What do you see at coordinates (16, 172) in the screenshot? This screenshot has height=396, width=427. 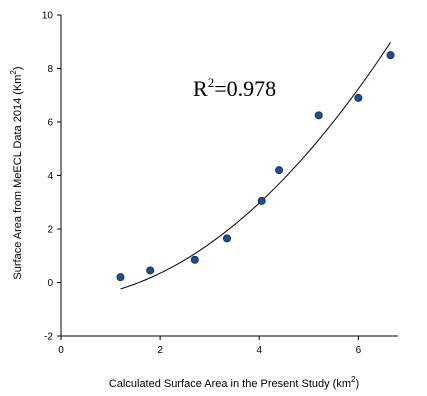 I see `y-axis-label: Surface Area from MeECL Data 2014 (Km2)` at bounding box center [16, 172].